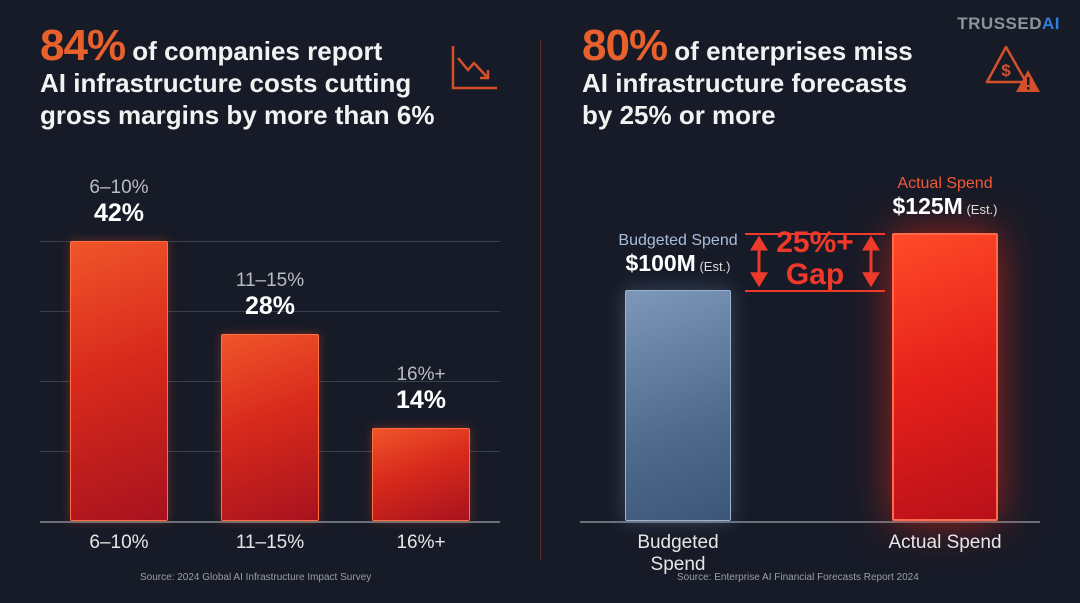 The width and height of the screenshot is (1080, 603). What do you see at coordinates (83, 45) in the screenshot?
I see `left-stat: 84%` at bounding box center [83, 45].